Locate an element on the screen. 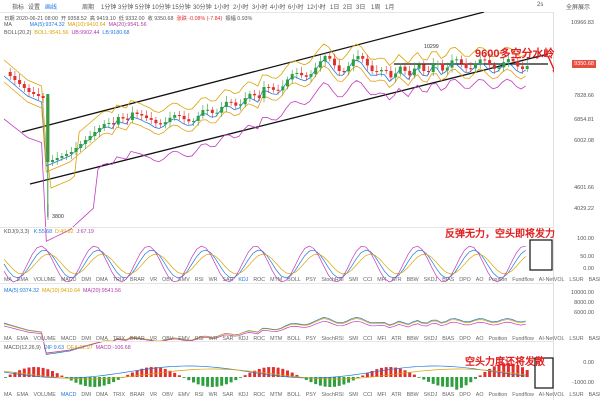 Image resolution: width=600 pixels, height=400 pixels. toolbar-item-7: 10分钟 is located at coordinates (161, 8).